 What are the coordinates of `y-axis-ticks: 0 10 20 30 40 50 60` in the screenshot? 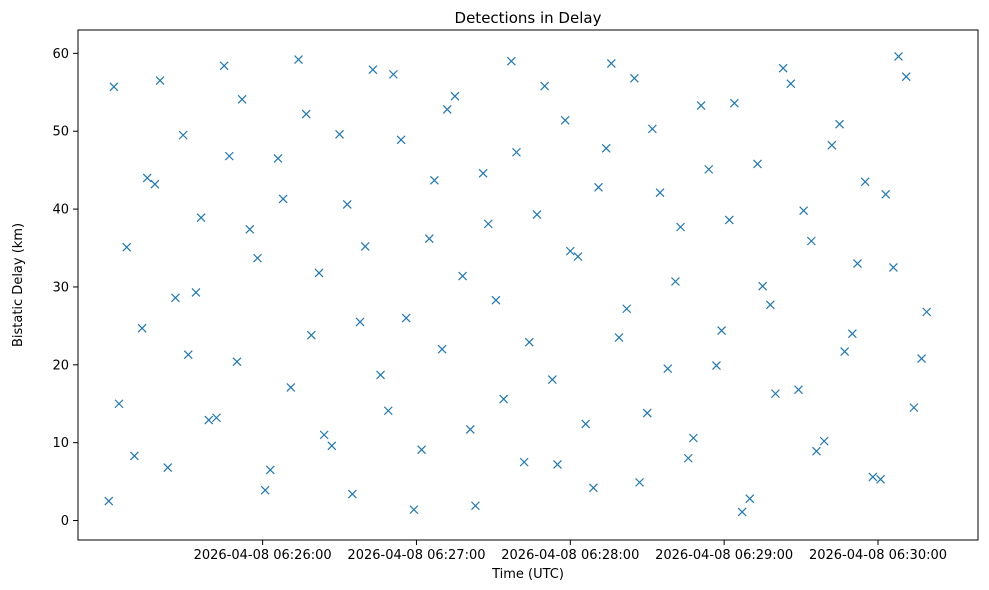 It's located at (65, 288).